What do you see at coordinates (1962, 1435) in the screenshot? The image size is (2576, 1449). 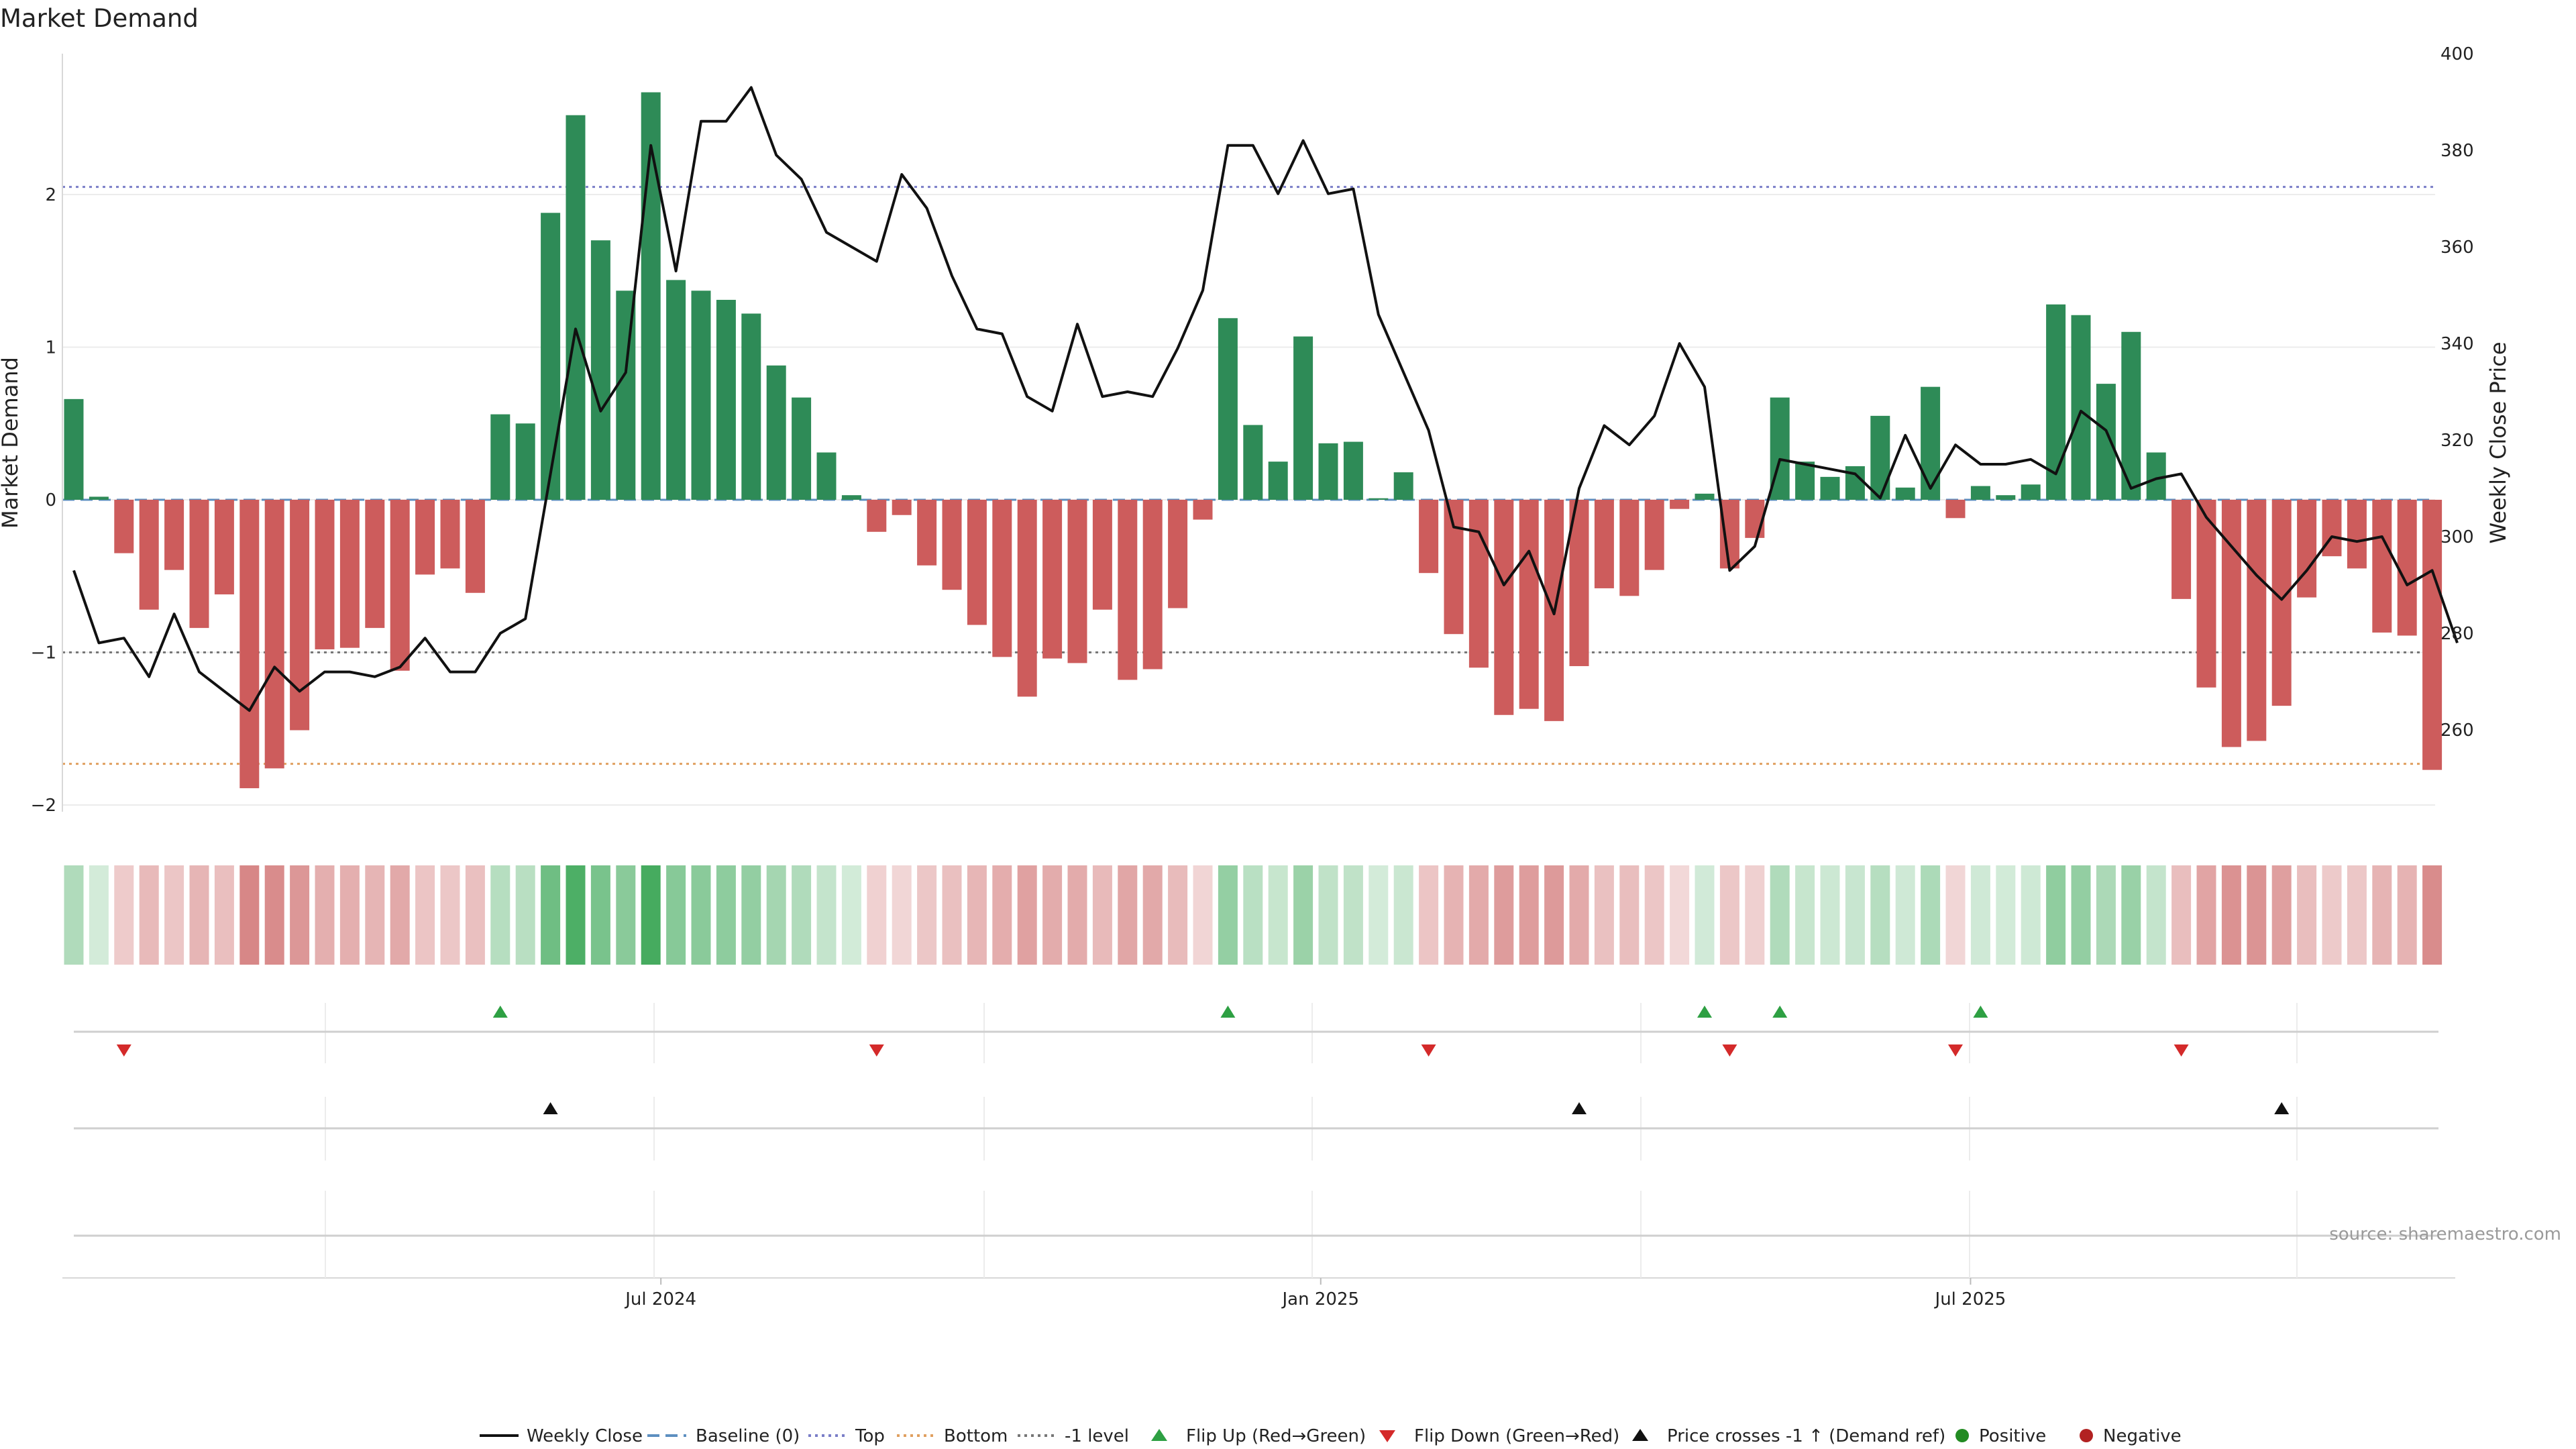 I see `legend-positive-dot-icon` at bounding box center [1962, 1435].